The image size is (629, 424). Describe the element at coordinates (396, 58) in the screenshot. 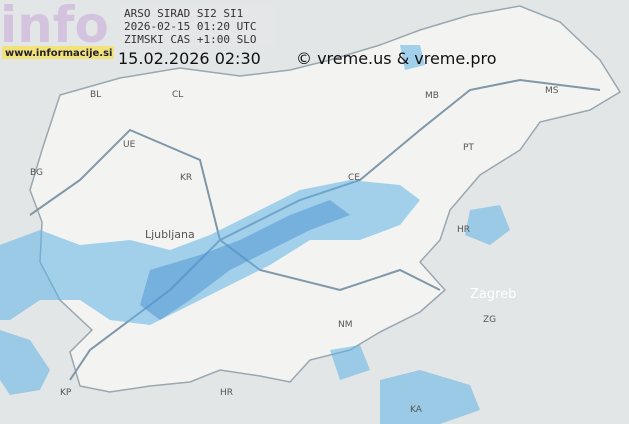

I see `copyright: © vreme.us & vreme.pro` at that location.